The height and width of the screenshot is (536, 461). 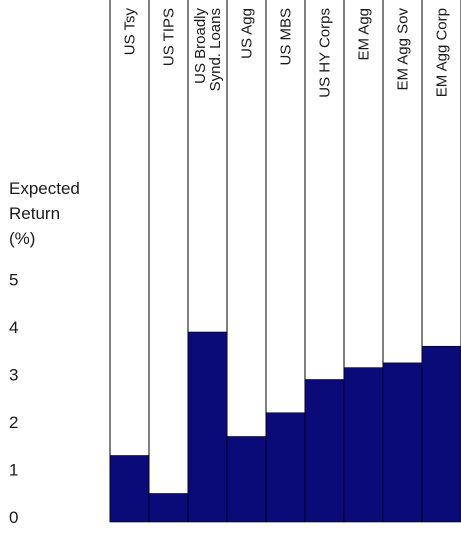 What do you see at coordinates (34, 213) in the screenshot?
I see `y-axis-label-line: Return` at bounding box center [34, 213].